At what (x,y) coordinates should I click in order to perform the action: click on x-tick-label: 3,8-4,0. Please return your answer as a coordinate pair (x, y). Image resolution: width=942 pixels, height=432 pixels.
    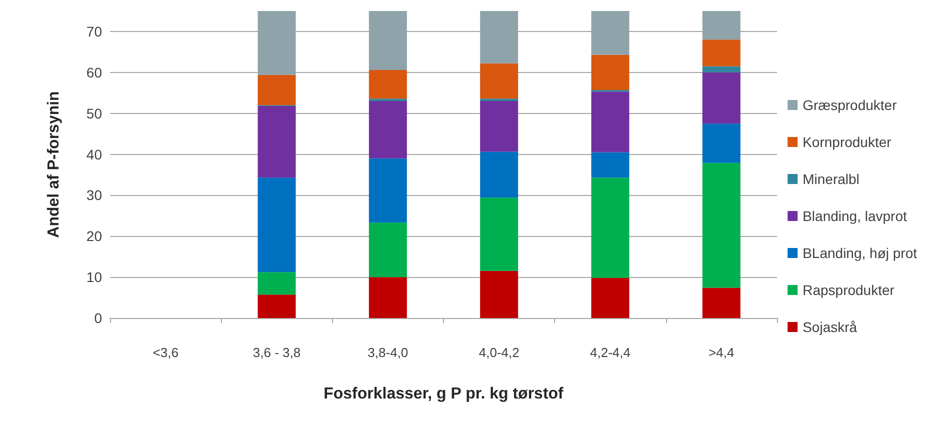
    Looking at the image, I should click on (388, 352).